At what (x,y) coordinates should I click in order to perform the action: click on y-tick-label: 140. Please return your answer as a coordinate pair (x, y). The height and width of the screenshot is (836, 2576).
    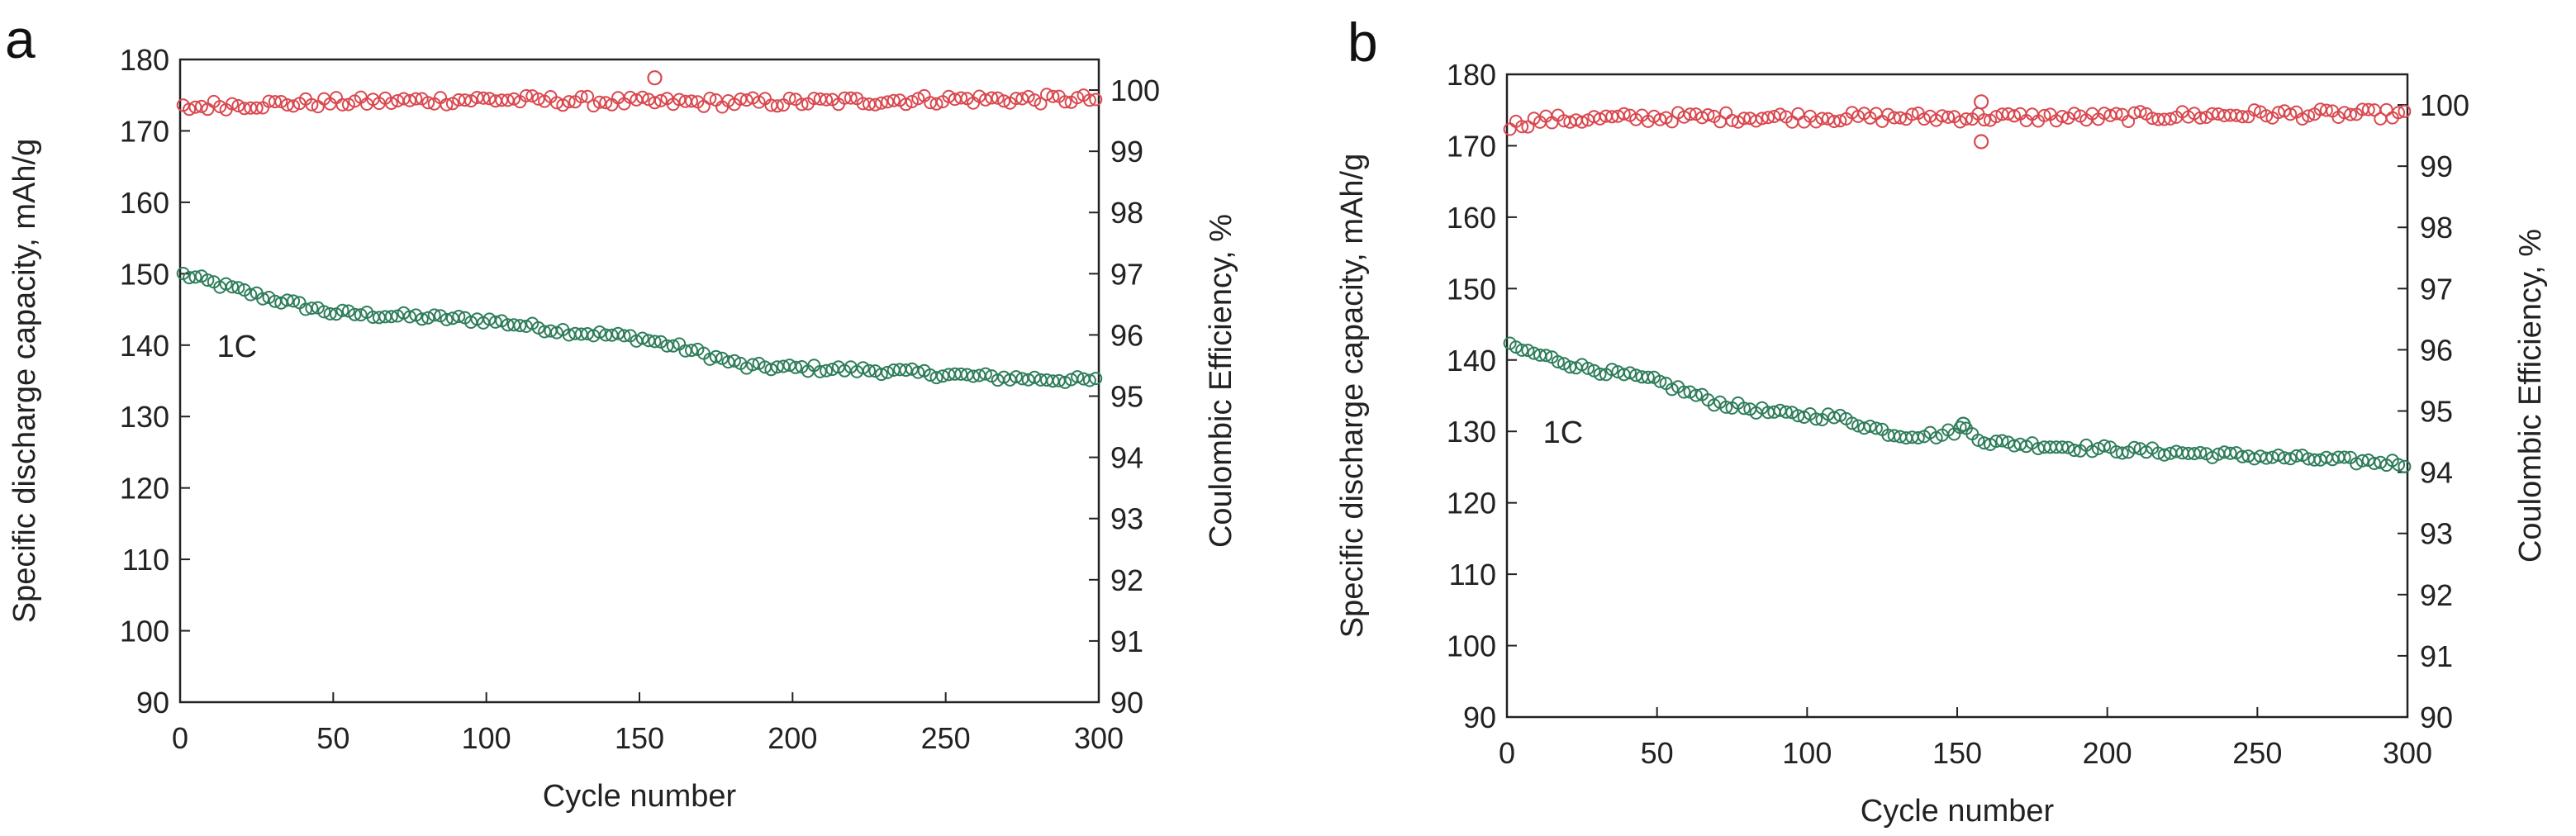
    Looking at the image, I should click on (144, 346).